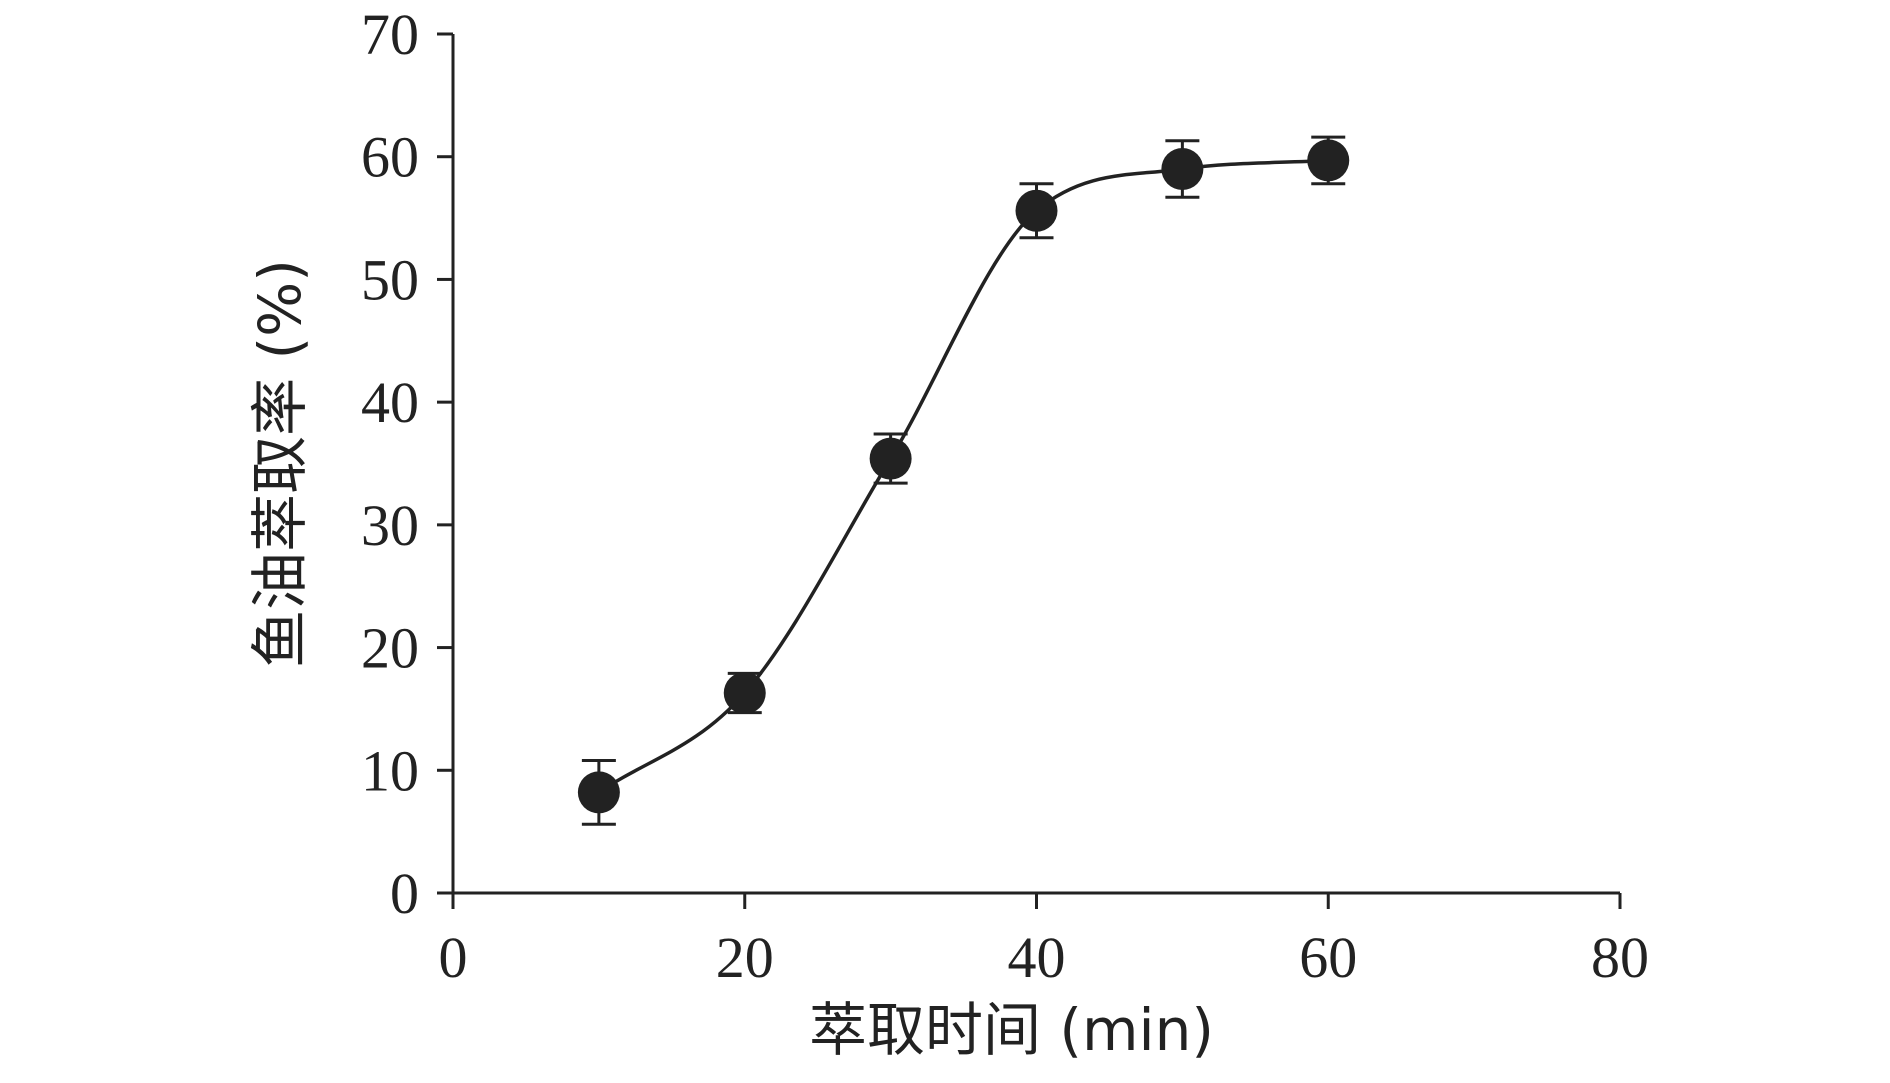  I want to click on x-tick-label: 40, so click(1037, 957).